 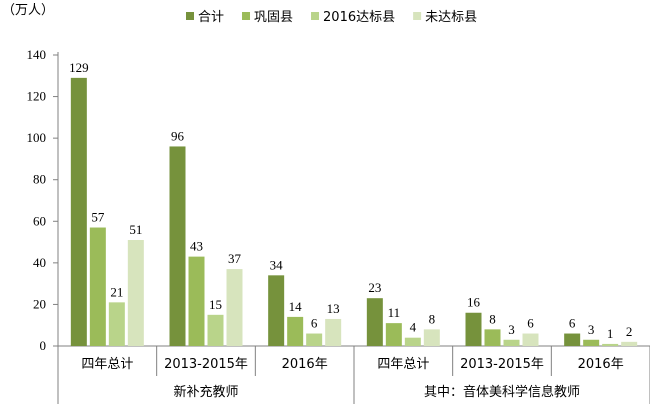 I want to click on data-label: 21, so click(x=116, y=291).